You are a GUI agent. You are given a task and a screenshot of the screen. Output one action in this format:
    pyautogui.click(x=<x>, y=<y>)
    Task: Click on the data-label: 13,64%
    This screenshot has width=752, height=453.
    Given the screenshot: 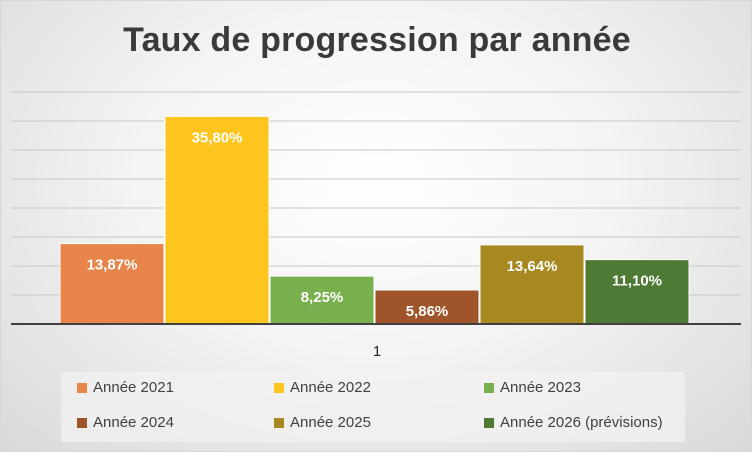 What is the action you would take?
    pyautogui.click(x=532, y=266)
    